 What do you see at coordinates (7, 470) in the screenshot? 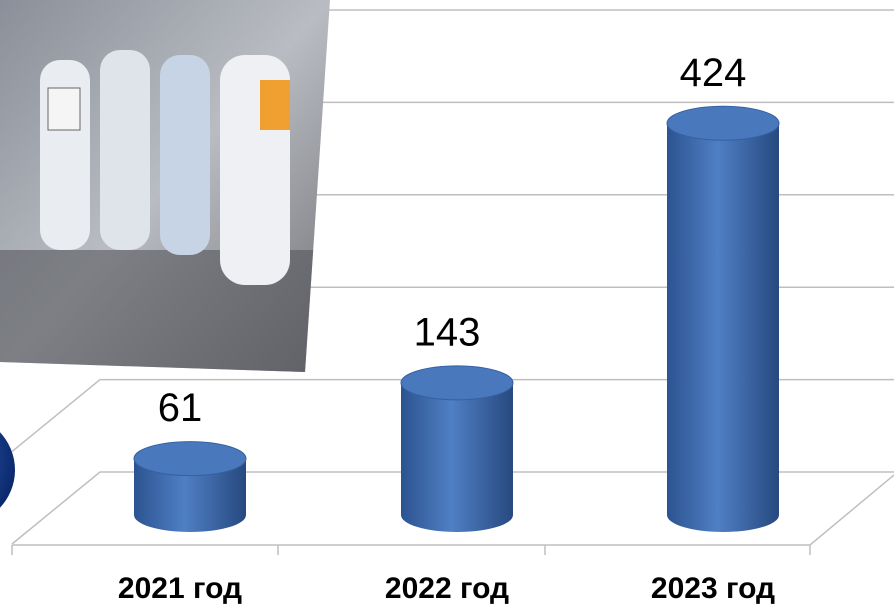
I see `globe-decoration` at bounding box center [7, 470].